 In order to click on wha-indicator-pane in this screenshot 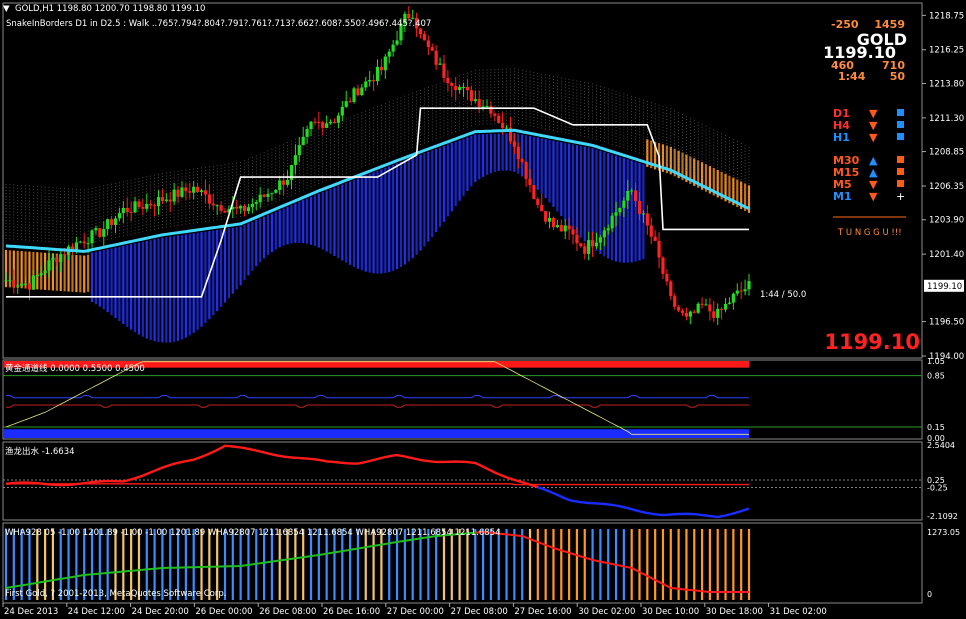, I will do `click(377, 564)`.